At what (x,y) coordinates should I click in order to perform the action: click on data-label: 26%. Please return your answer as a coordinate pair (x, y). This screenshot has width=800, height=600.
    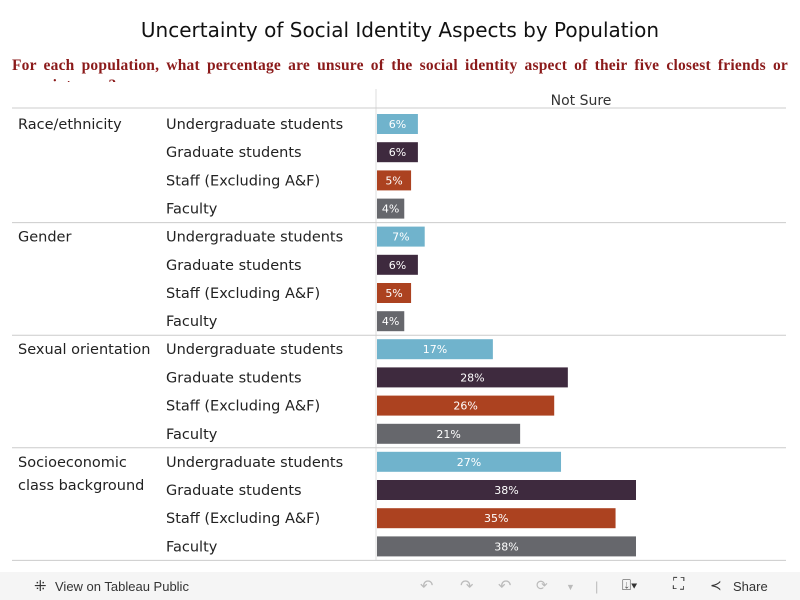
    Looking at the image, I should click on (465, 406).